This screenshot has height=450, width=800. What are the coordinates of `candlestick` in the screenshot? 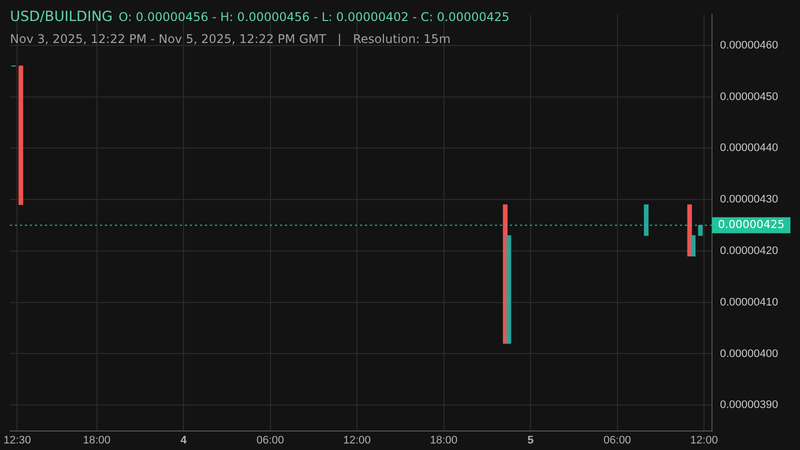 It's located at (693, 245).